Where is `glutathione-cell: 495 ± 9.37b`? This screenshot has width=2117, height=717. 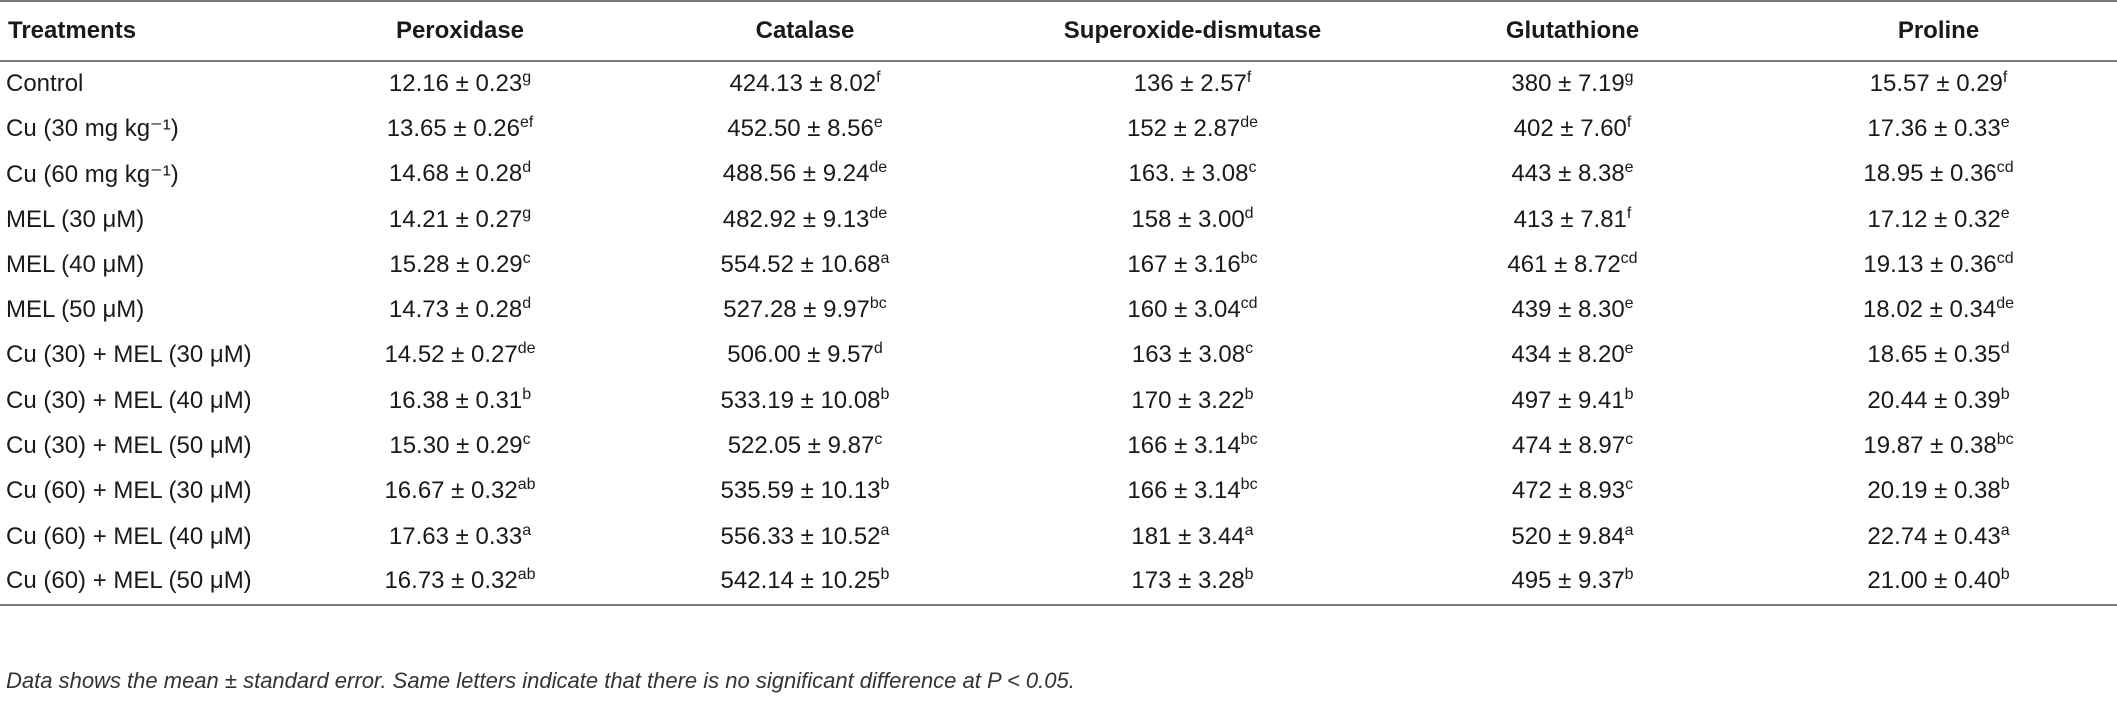
glutathione-cell: 495 ± 9.37b is located at coordinates (1572, 582).